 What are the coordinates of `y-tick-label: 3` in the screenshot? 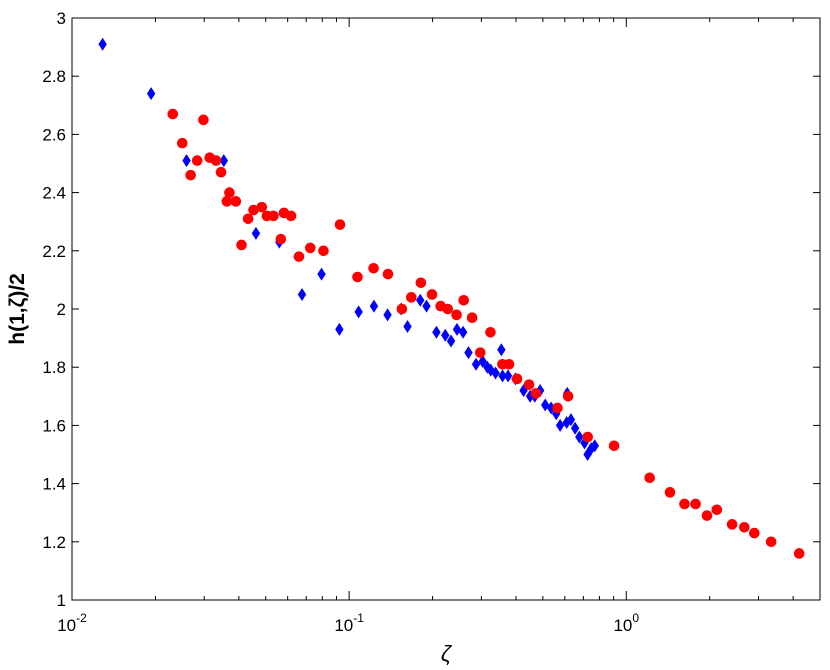 It's located at (61, 18).